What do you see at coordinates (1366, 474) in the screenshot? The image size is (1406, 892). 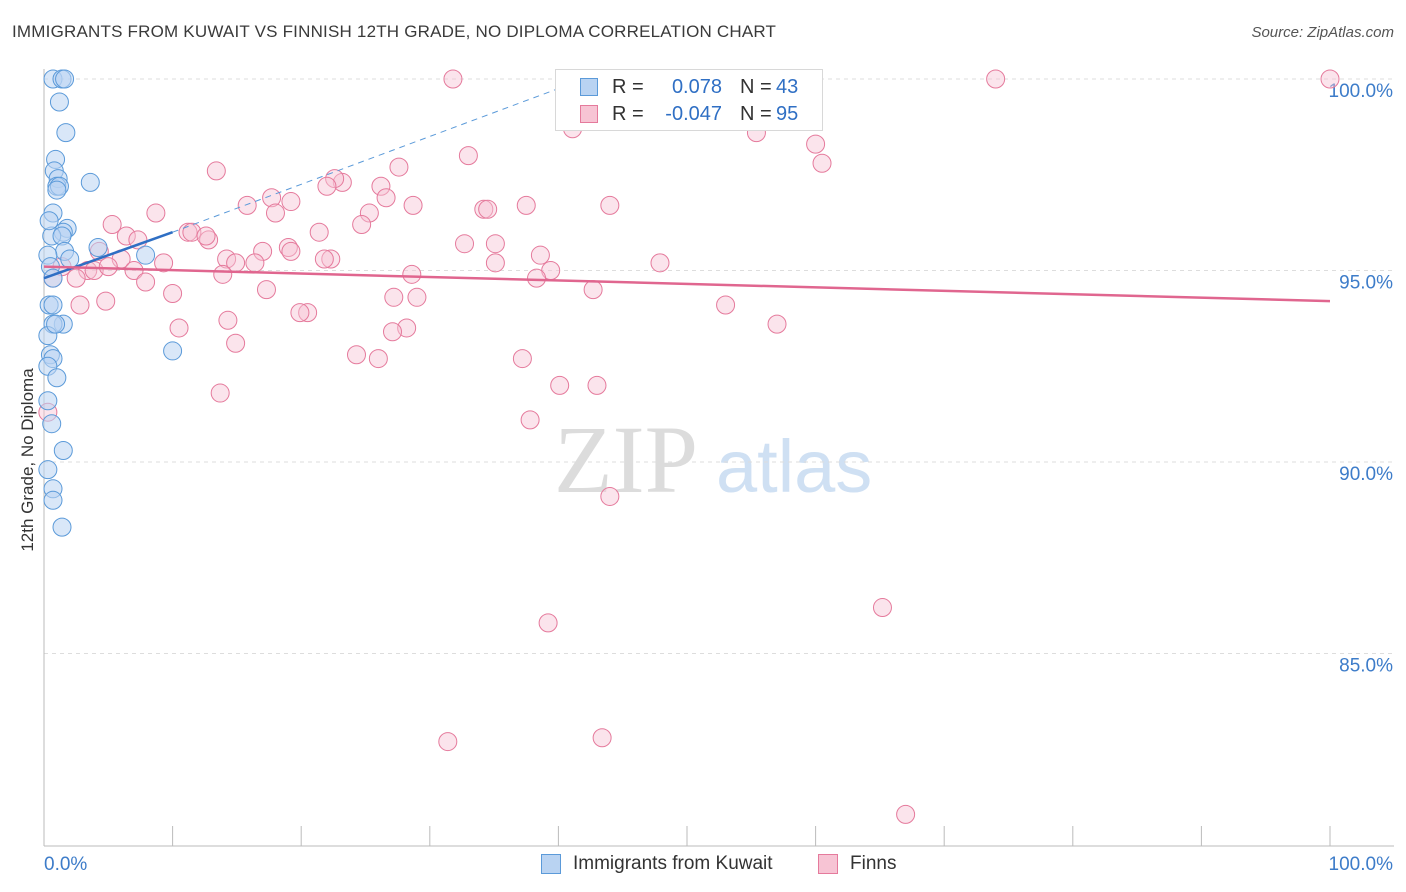 I see `y-tick-label: 90.0%` at bounding box center [1366, 474].